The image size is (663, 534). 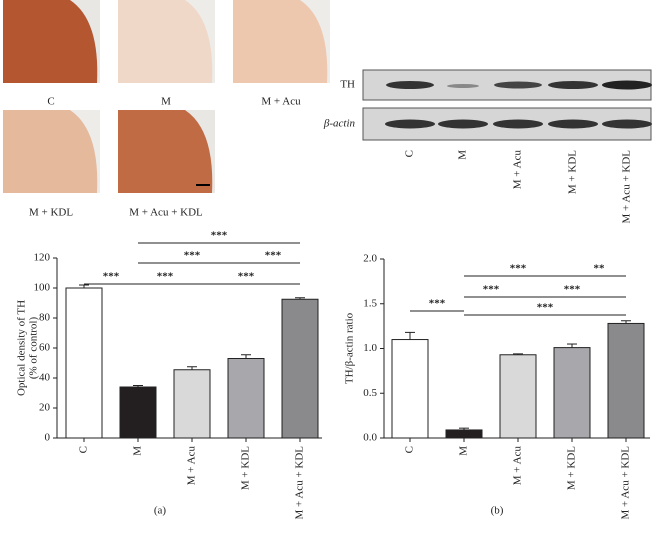 What do you see at coordinates (410, 153) in the screenshot?
I see `lane-label: C` at bounding box center [410, 153].